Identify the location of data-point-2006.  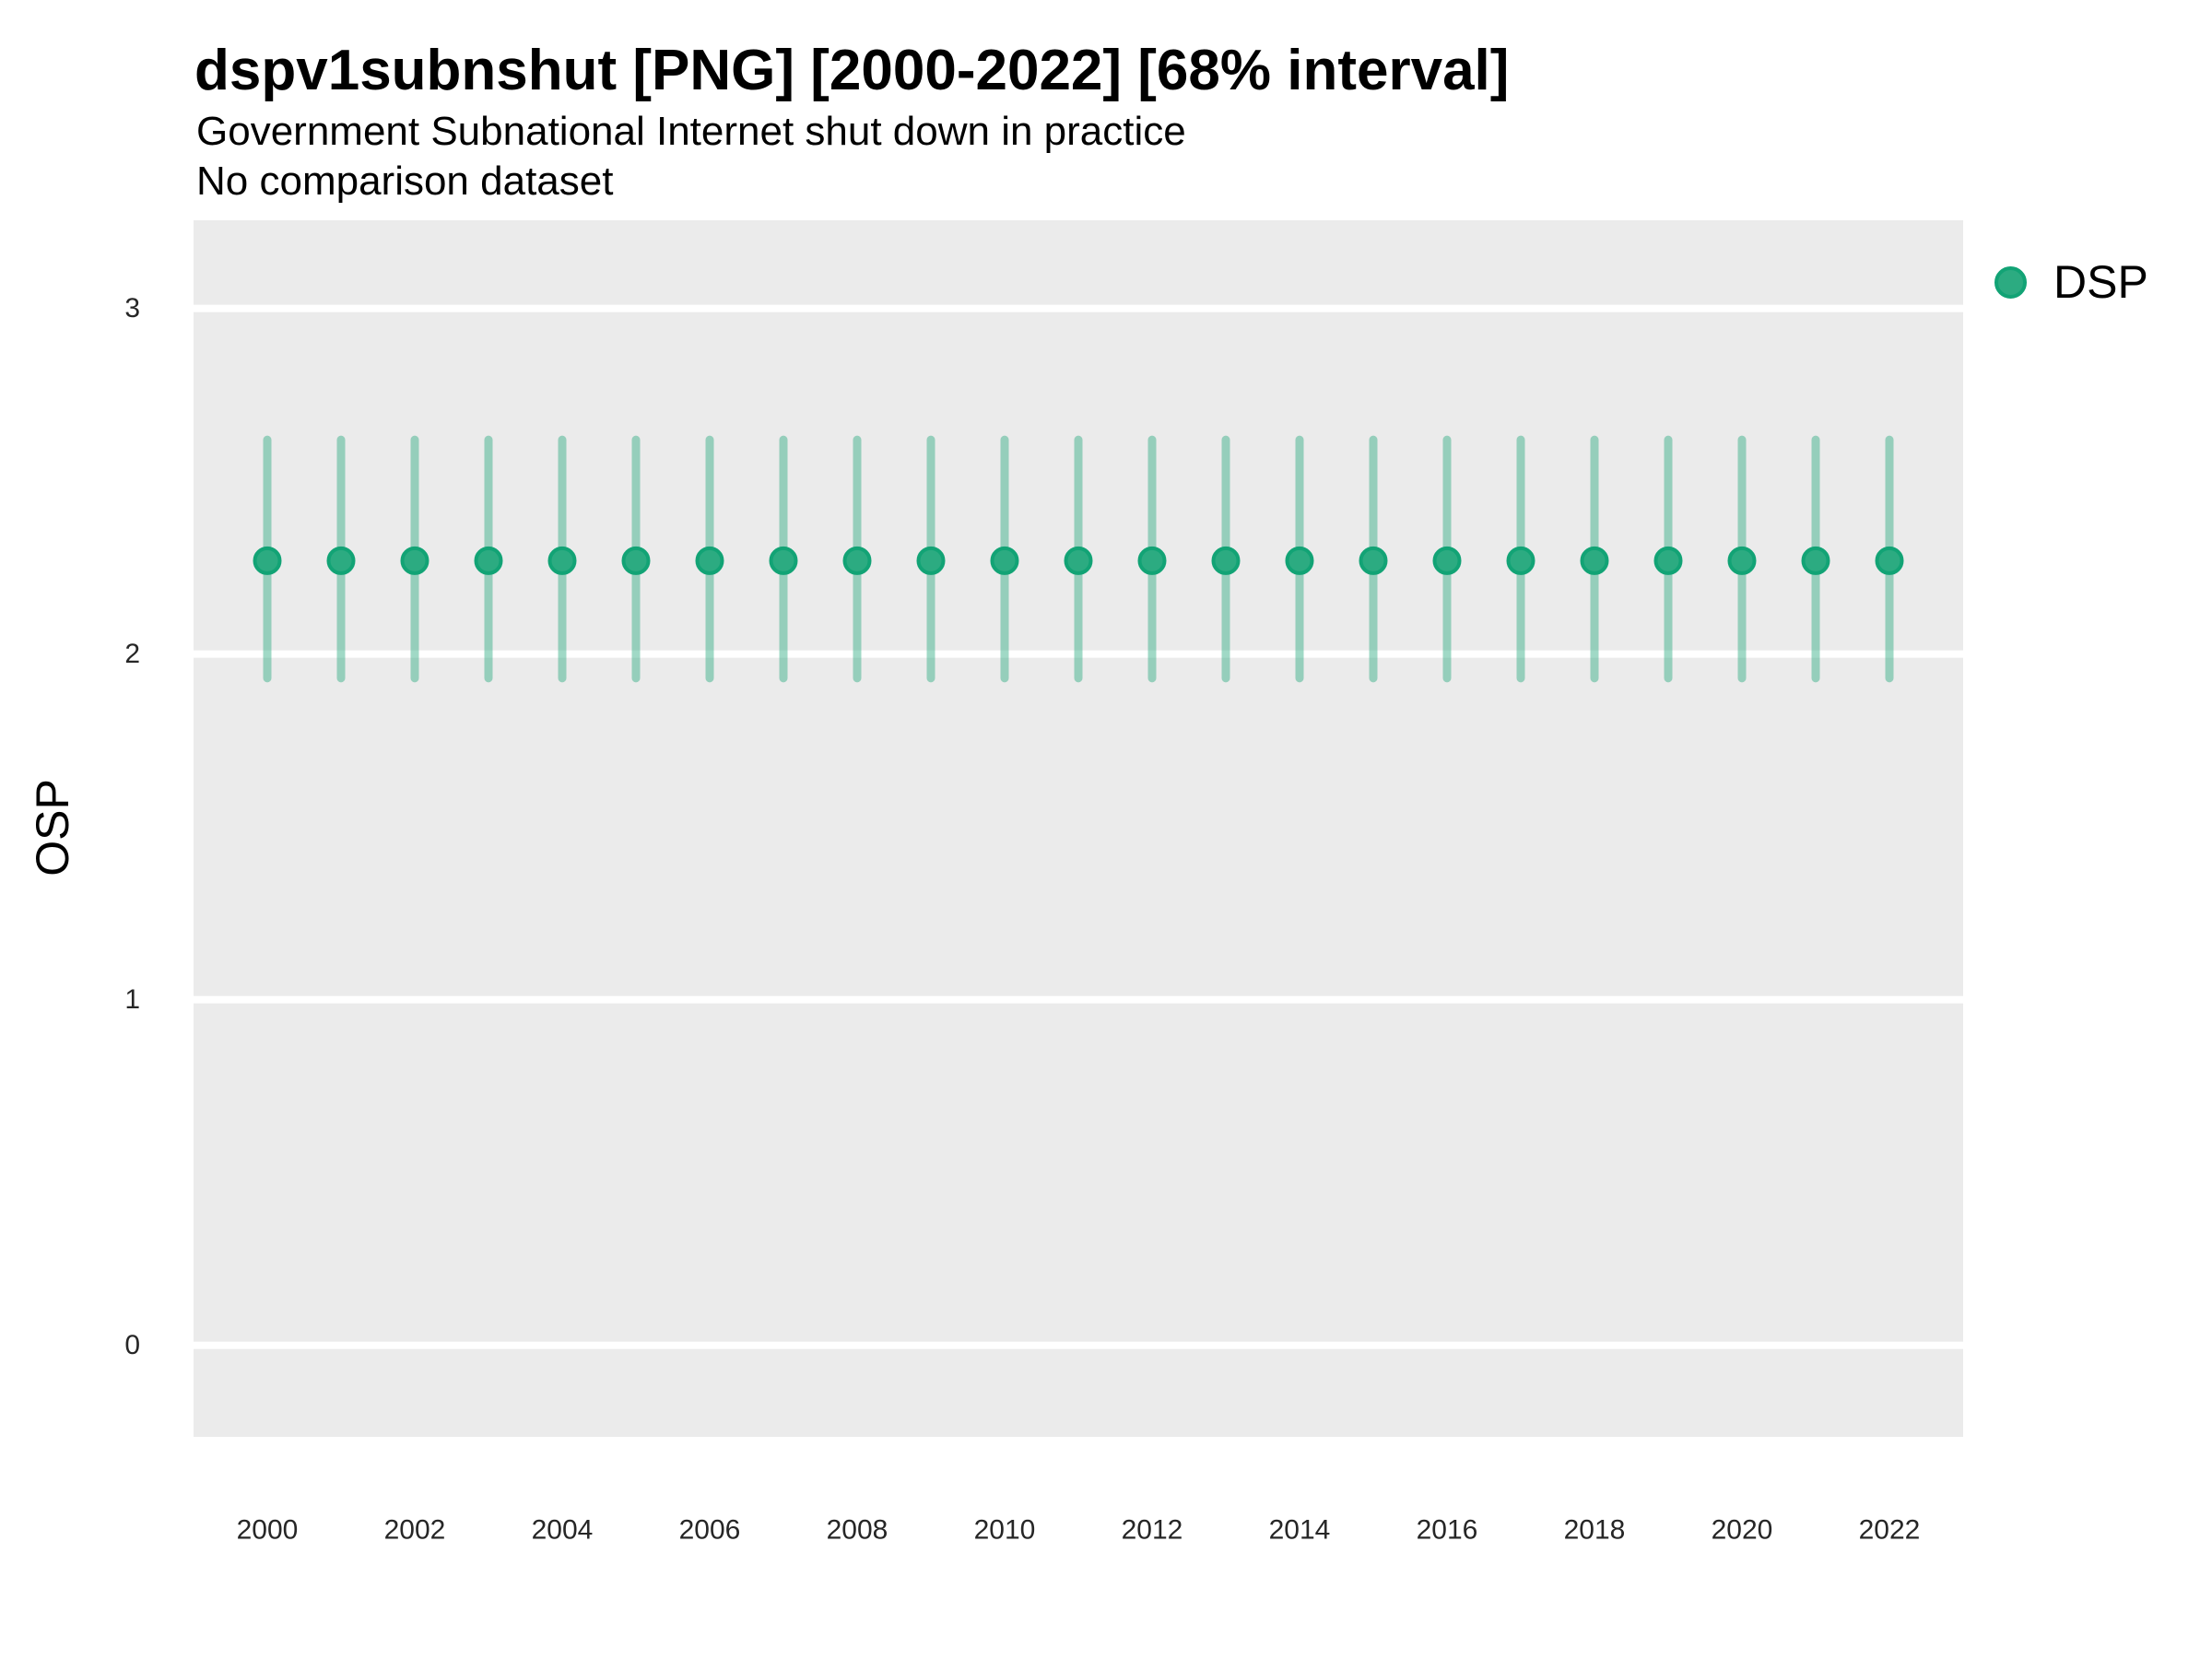
(709, 560).